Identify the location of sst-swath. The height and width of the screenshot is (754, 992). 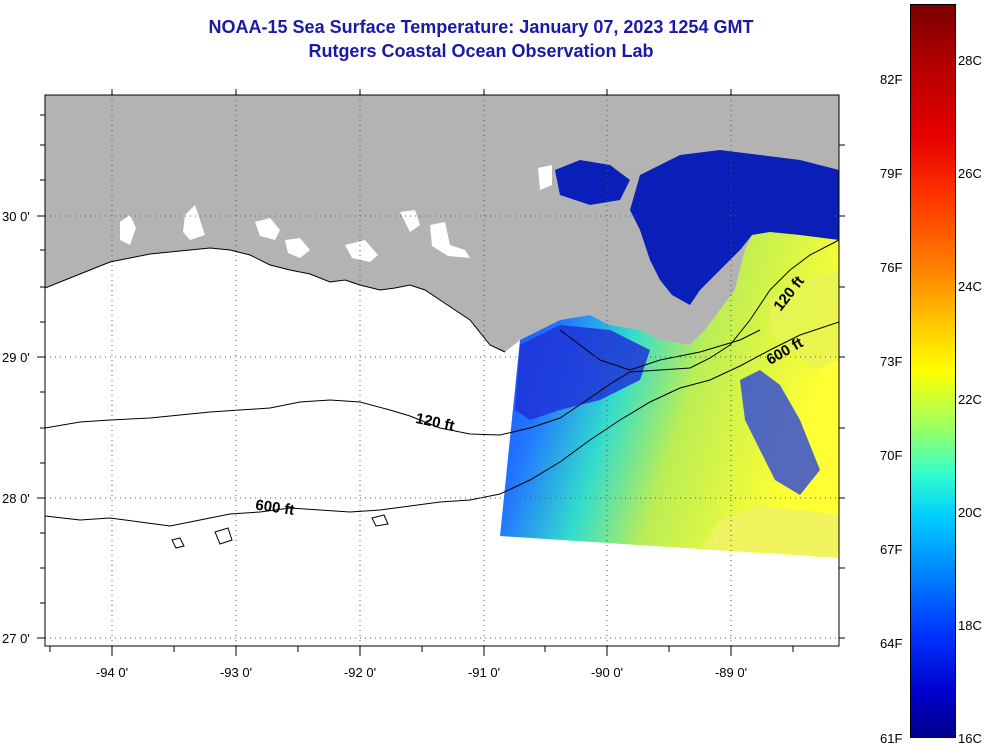
(669, 394).